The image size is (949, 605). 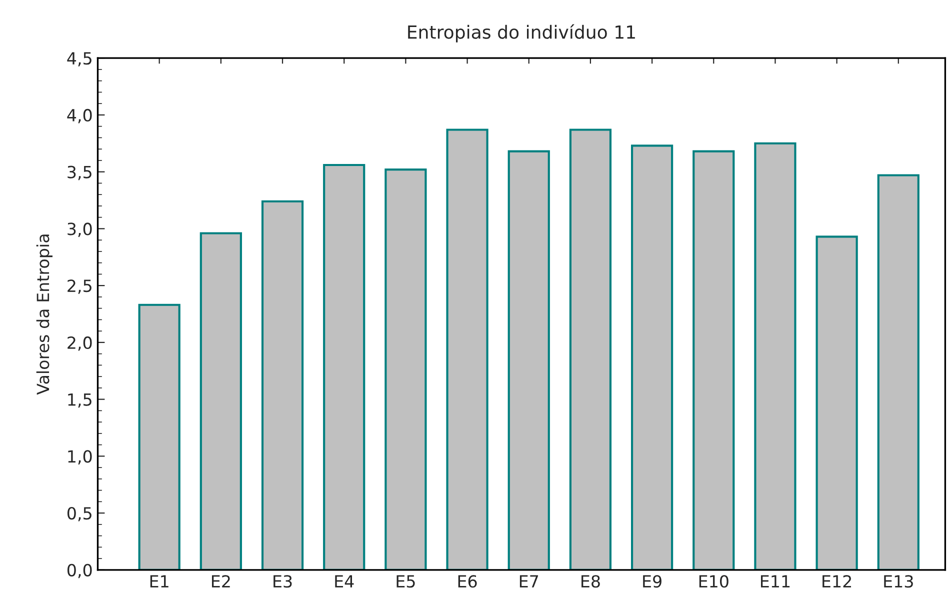 What do you see at coordinates (221, 581) in the screenshot?
I see `x-tick-label: E2` at bounding box center [221, 581].